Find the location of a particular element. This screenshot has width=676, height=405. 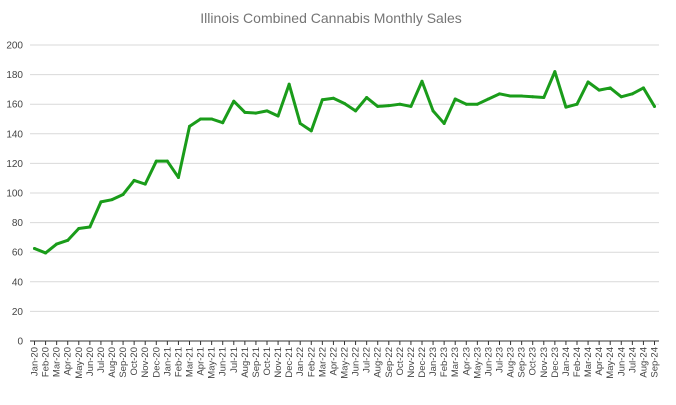

y-tick-label: 0 is located at coordinates (20, 342).